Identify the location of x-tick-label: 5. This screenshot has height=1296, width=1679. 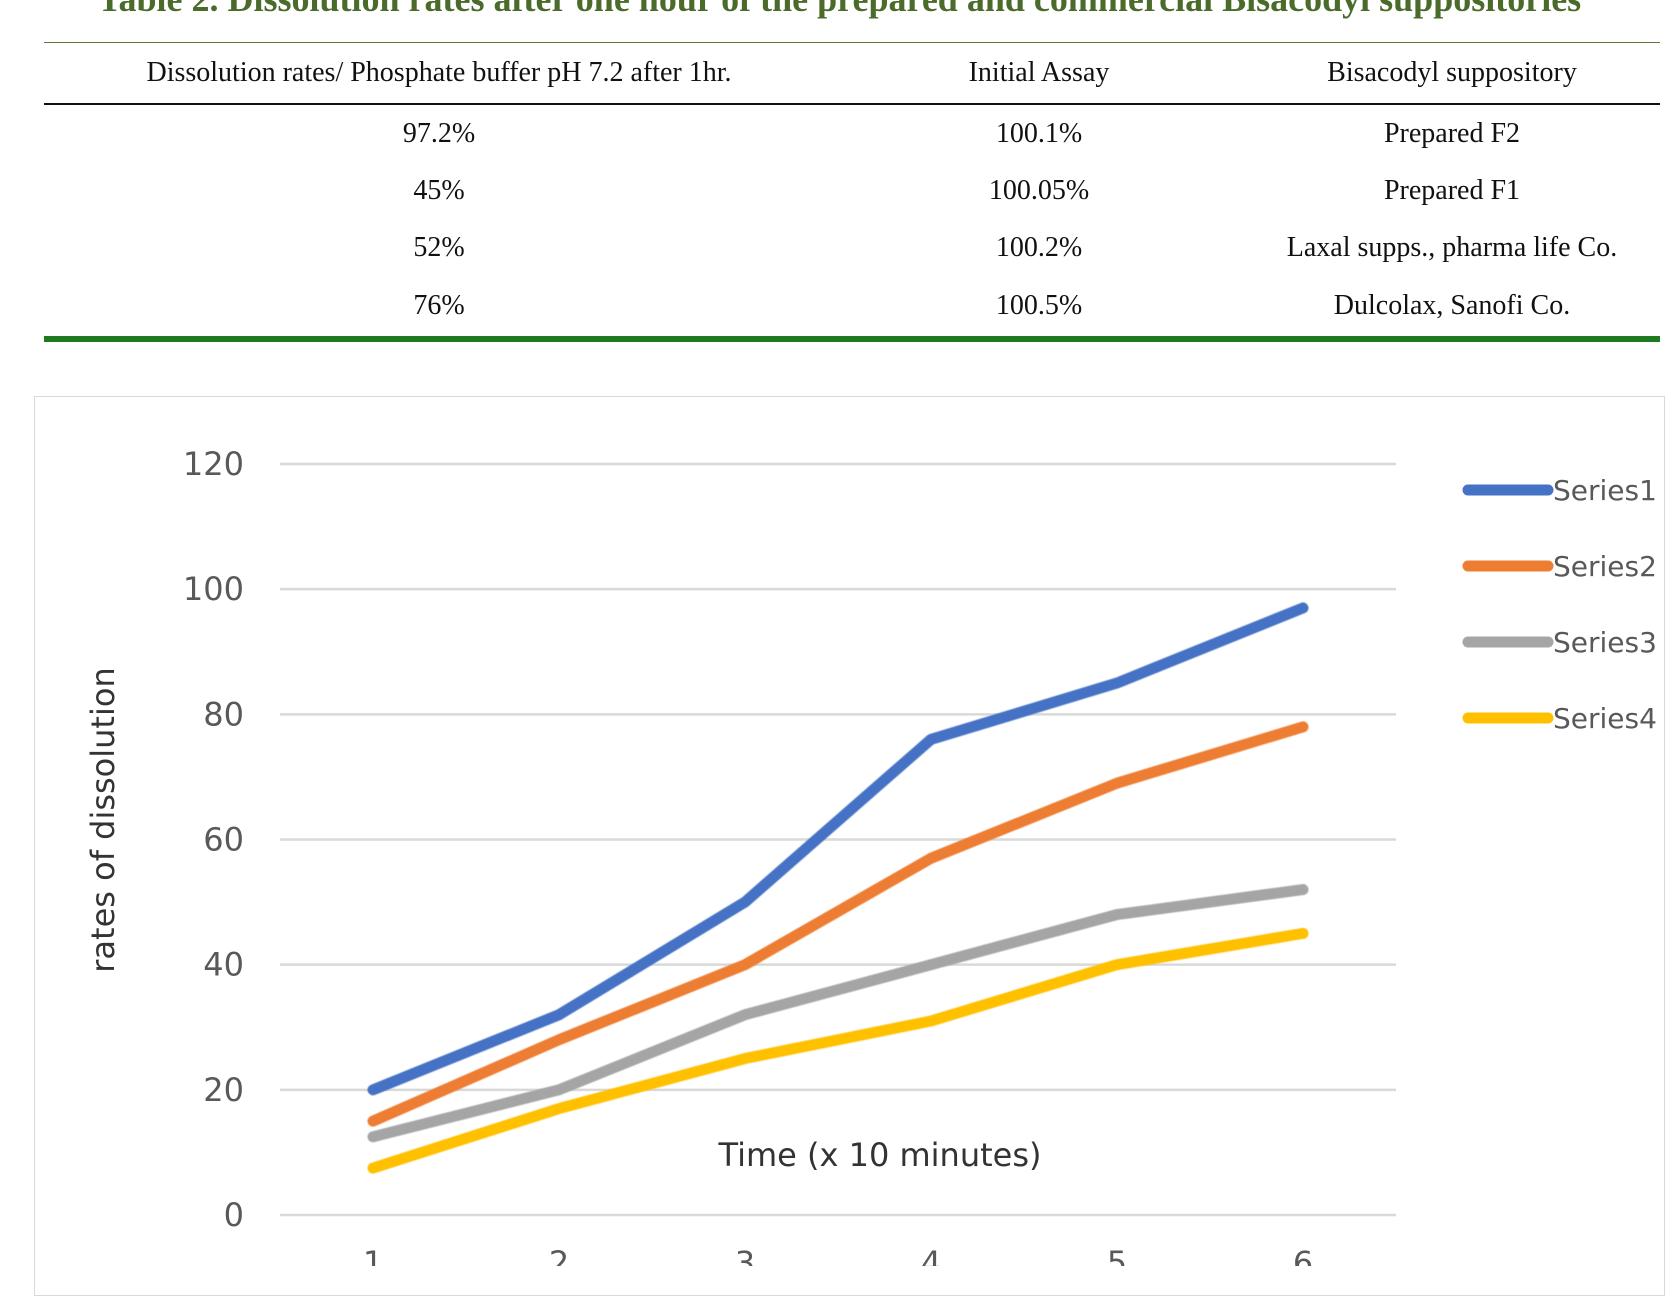
(1117, 1255).